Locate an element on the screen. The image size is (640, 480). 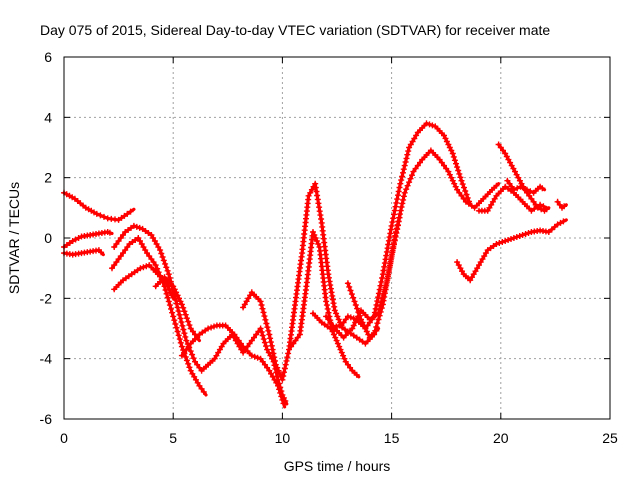
series-track-q is located at coordinates (525, 186).